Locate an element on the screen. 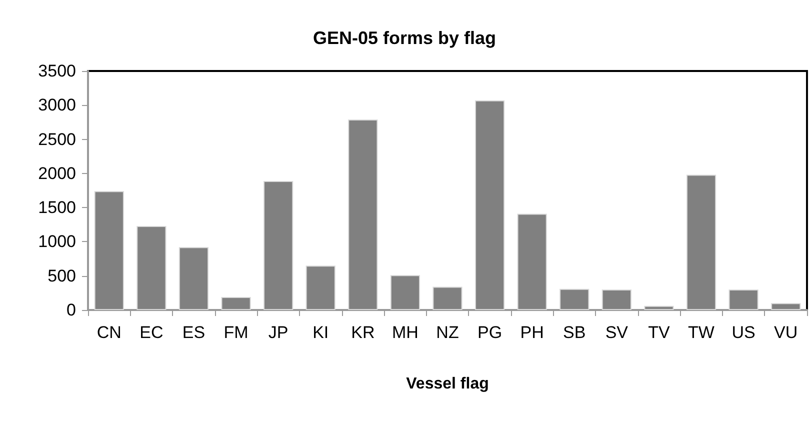 The width and height of the screenshot is (809, 425). y-tick-label: 2000 is located at coordinates (57, 173).